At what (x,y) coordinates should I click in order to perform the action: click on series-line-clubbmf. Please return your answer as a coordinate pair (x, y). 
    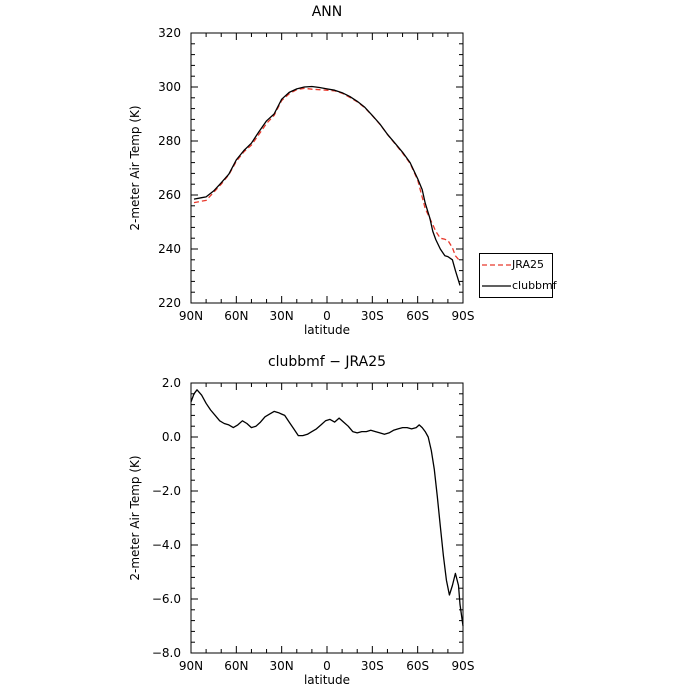
    Looking at the image, I should click on (327, 185).